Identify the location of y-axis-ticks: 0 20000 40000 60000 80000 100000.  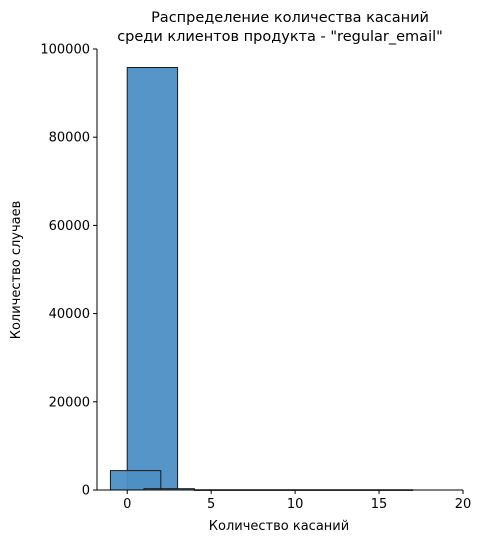
(68, 271).